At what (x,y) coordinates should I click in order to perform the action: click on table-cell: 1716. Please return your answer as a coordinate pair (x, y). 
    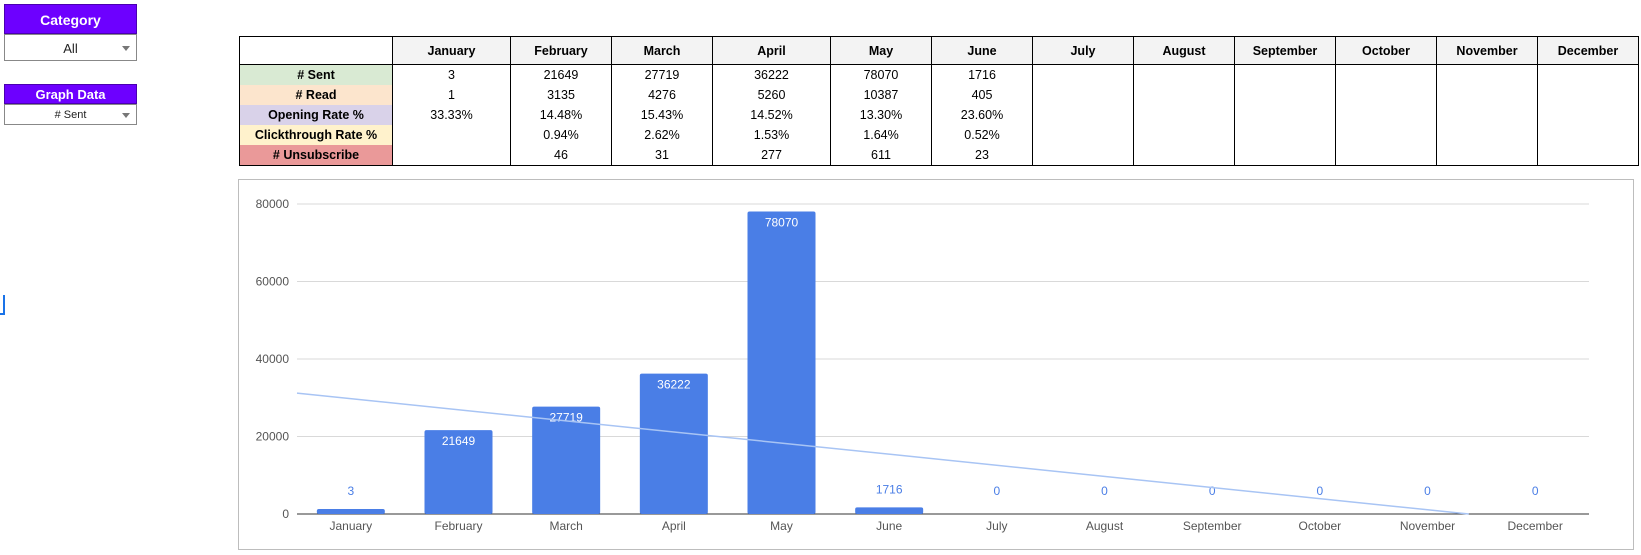
    Looking at the image, I should click on (982, 74).